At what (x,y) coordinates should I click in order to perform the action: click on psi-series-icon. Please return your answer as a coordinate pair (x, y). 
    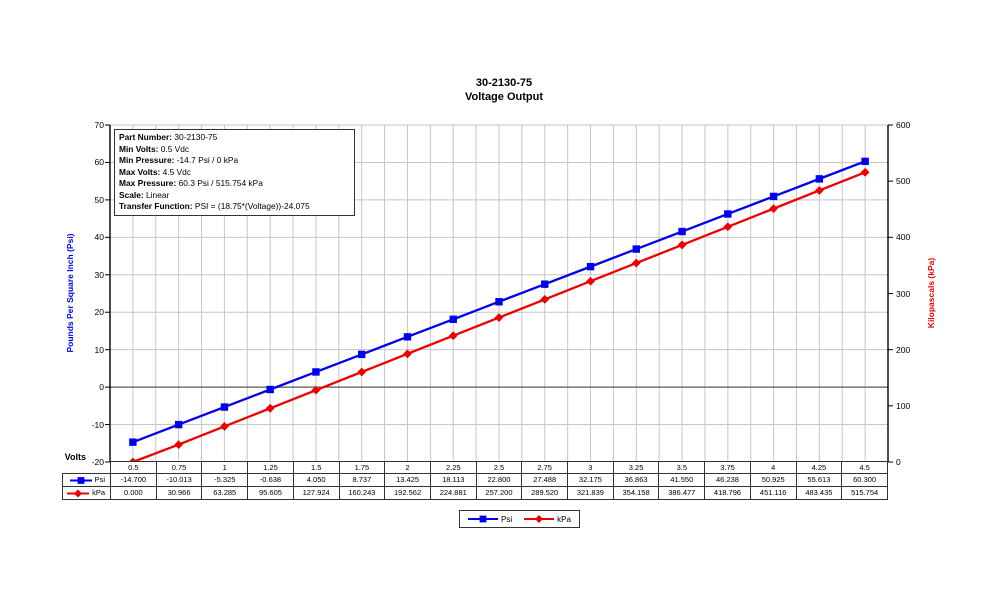
    Looking at the image, I should click on (80, 480).